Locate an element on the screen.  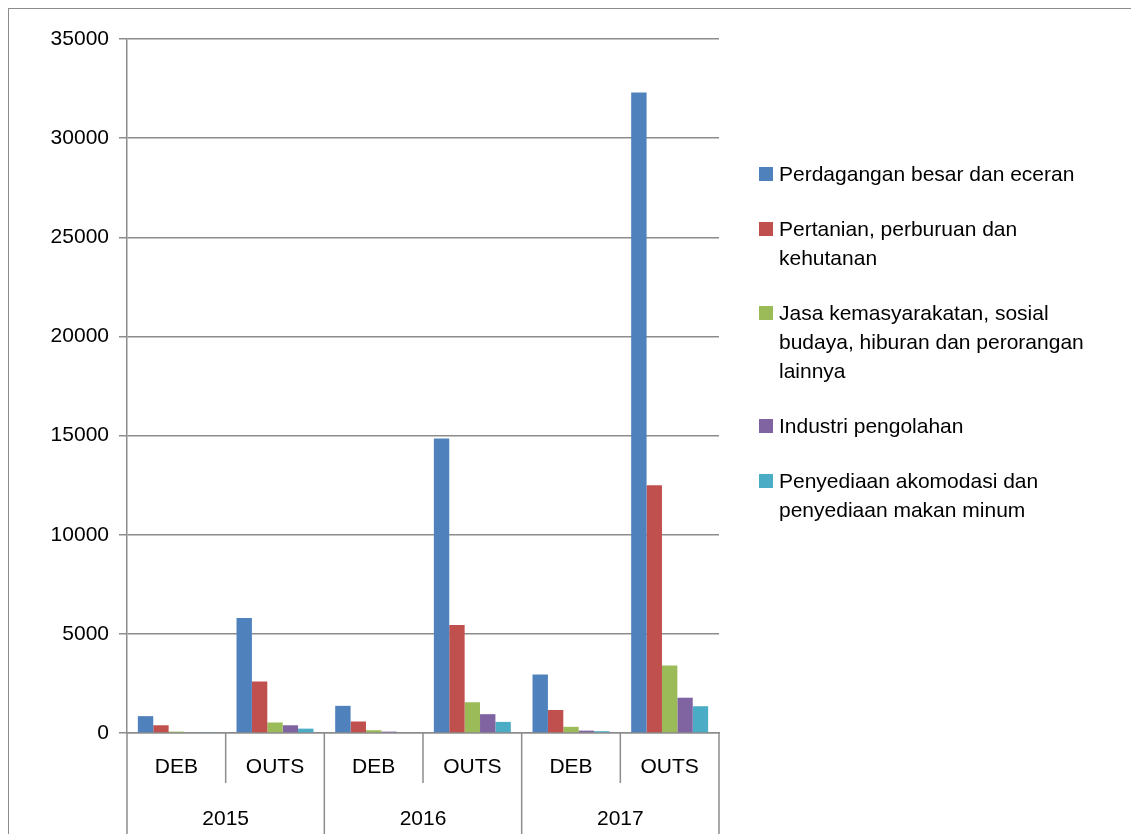
y-tick-label: 30000 is located at coordinates (79, 136).